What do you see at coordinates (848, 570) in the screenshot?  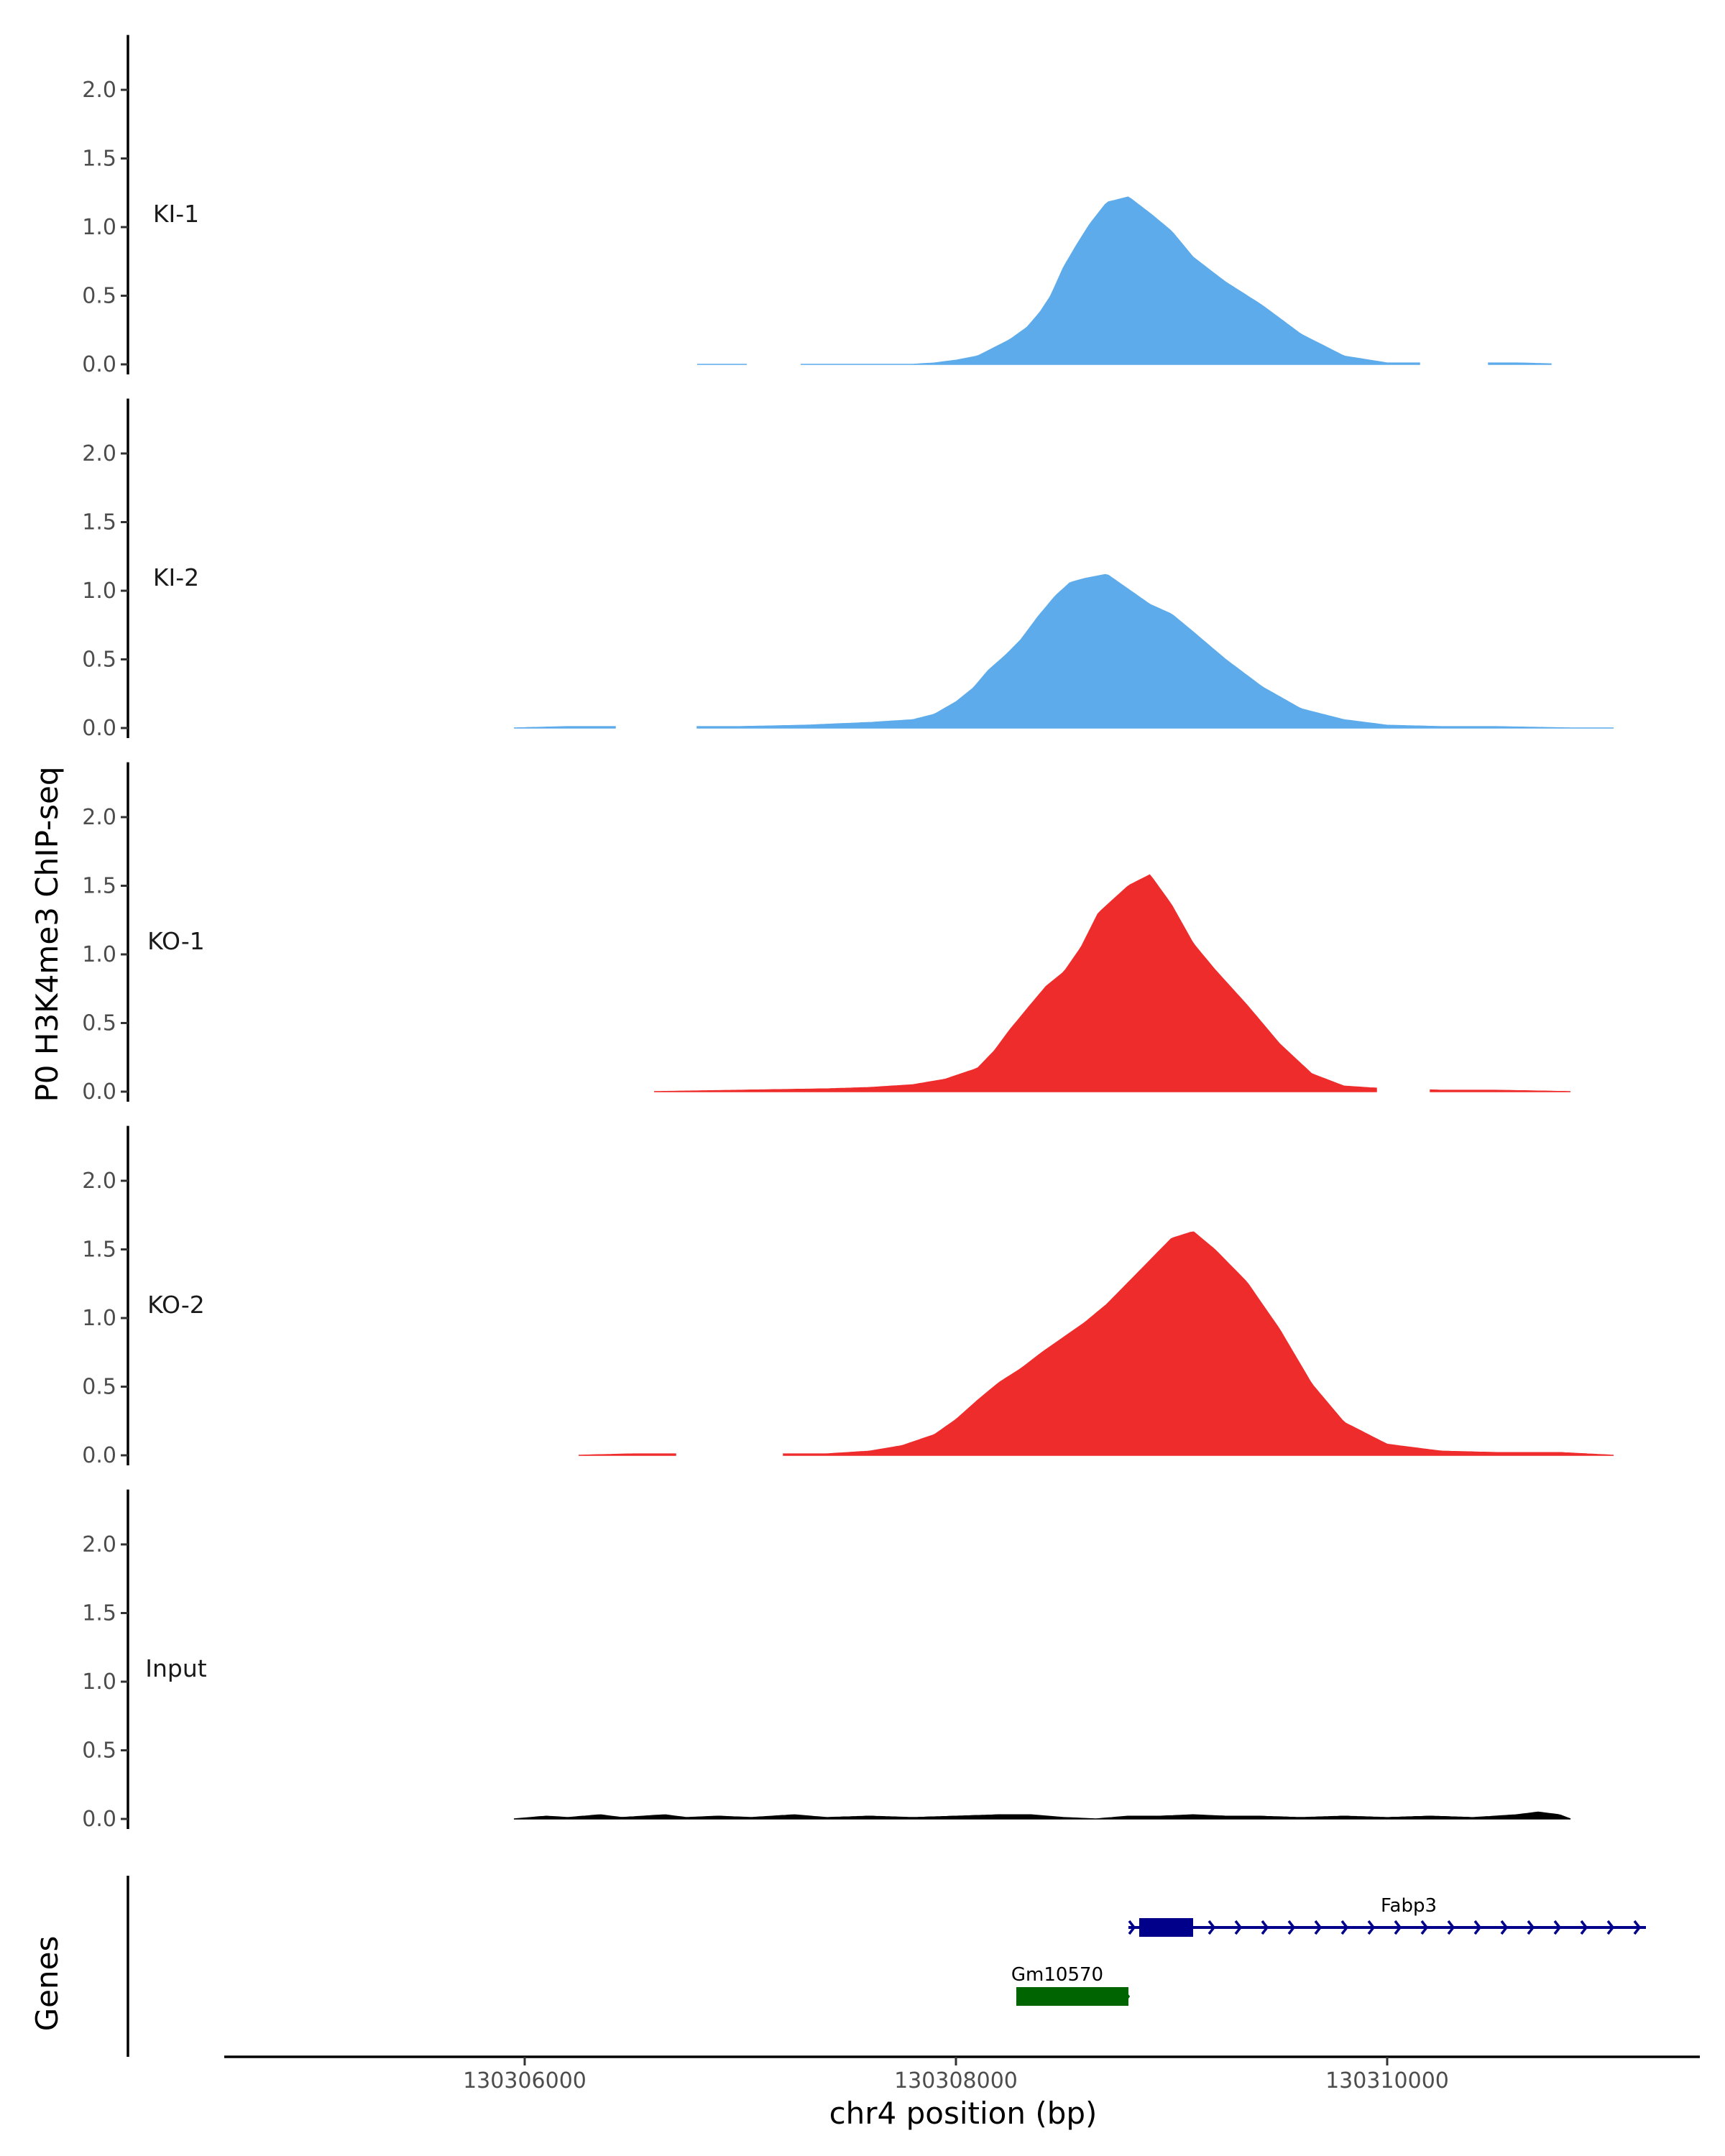 I see `track-ki-2: 0.0 0.5 1.0 1.5 2.0 KI-2` at bounding box center [848, 570].